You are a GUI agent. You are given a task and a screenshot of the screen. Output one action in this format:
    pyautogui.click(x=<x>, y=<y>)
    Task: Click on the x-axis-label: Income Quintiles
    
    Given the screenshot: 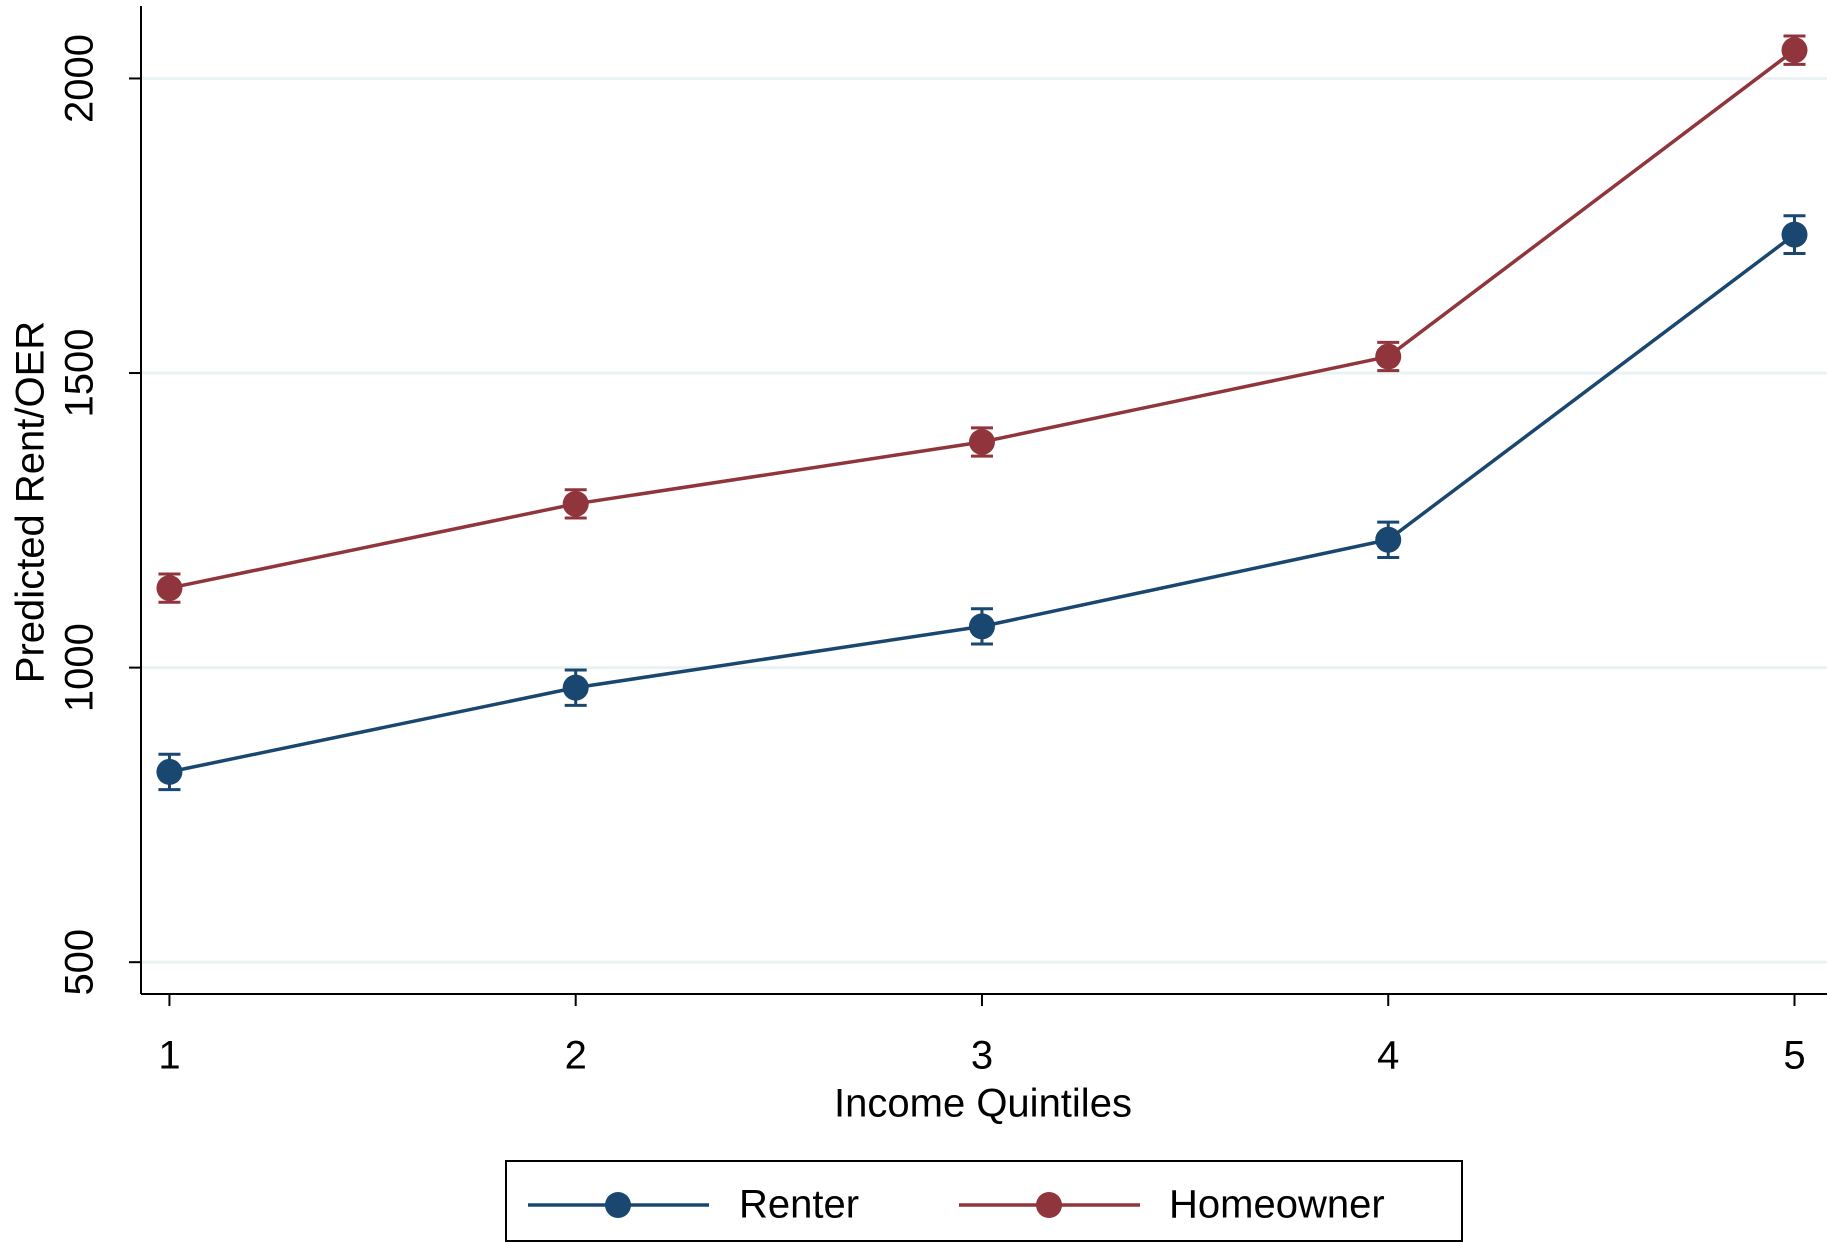 What is the action you would take?
    pyautogui.click(x=983, y=1104)
    